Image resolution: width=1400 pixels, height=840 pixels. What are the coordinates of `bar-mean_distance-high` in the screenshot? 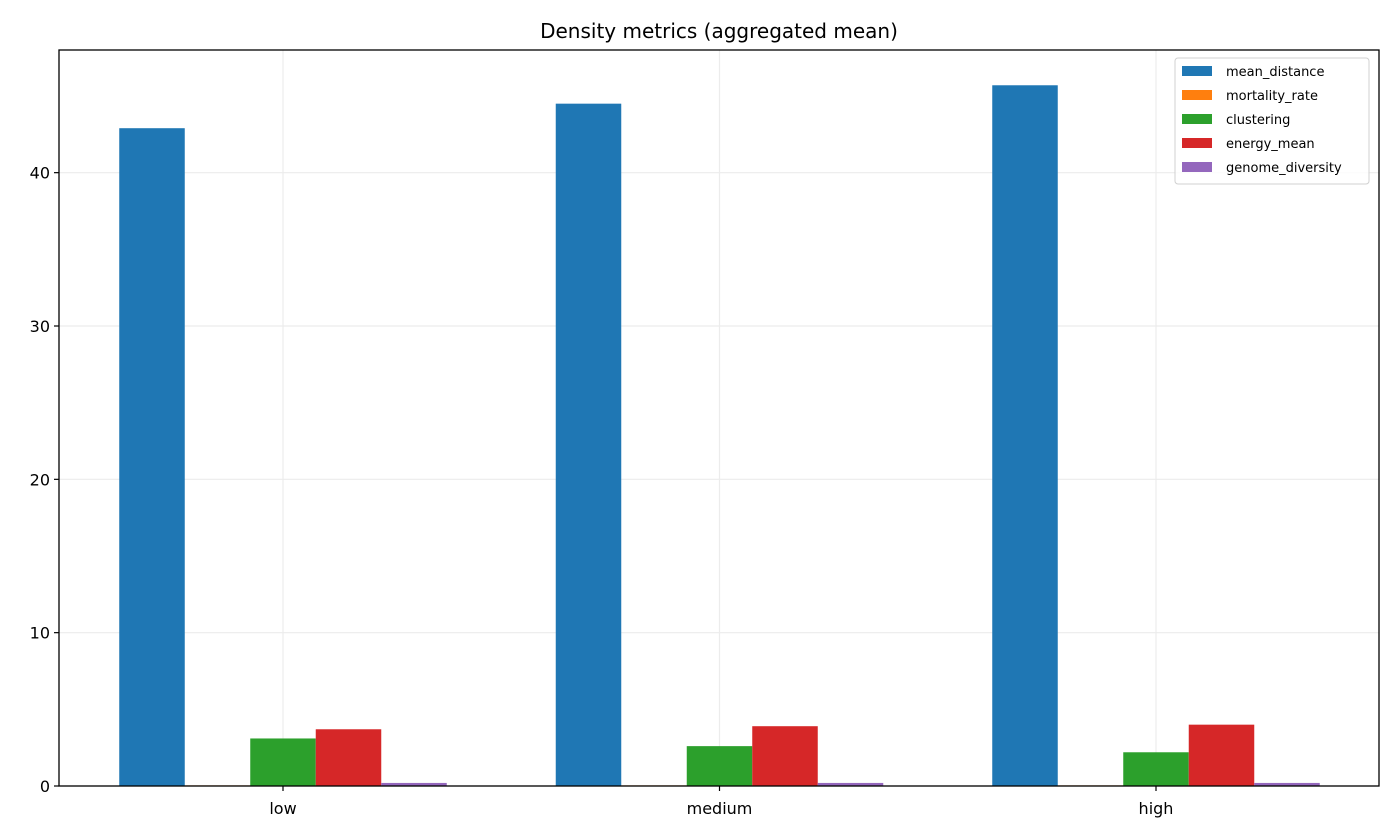 It's located at (1025, 436).